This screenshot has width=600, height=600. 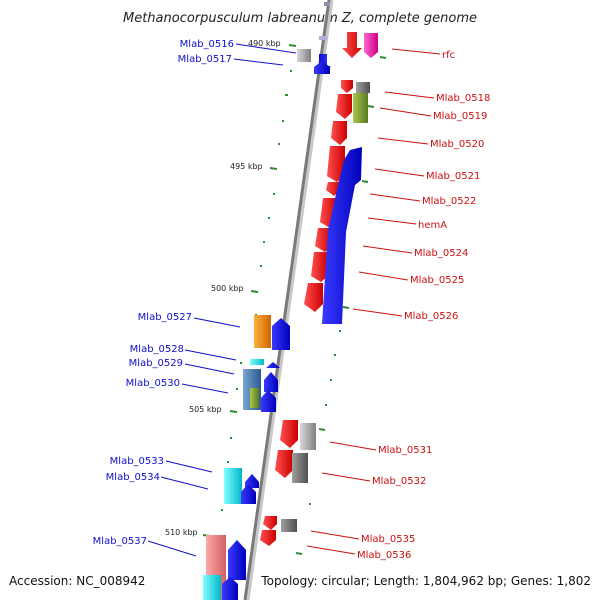 I want to click on gene-label-mlab-0526: Mlab_0526, so click(x=431, y=316).